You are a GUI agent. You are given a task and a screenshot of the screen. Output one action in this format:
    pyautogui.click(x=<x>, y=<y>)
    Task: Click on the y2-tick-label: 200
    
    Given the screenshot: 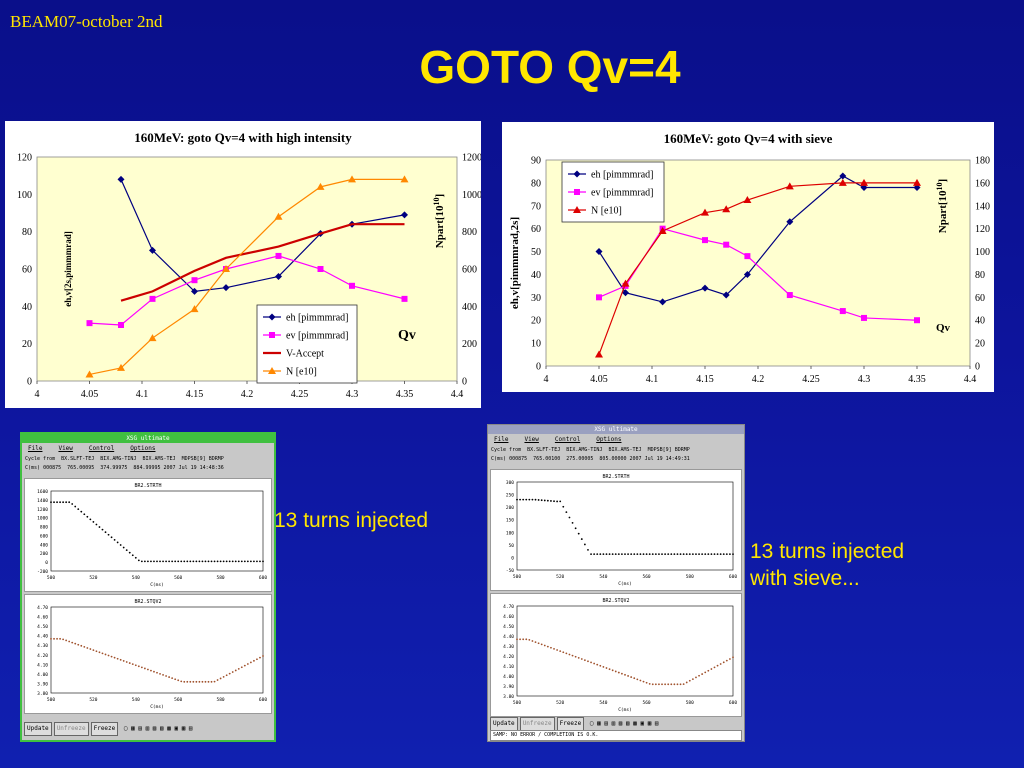 What is the action you would take?
    pyautogui.click(x=469, y=344)
    